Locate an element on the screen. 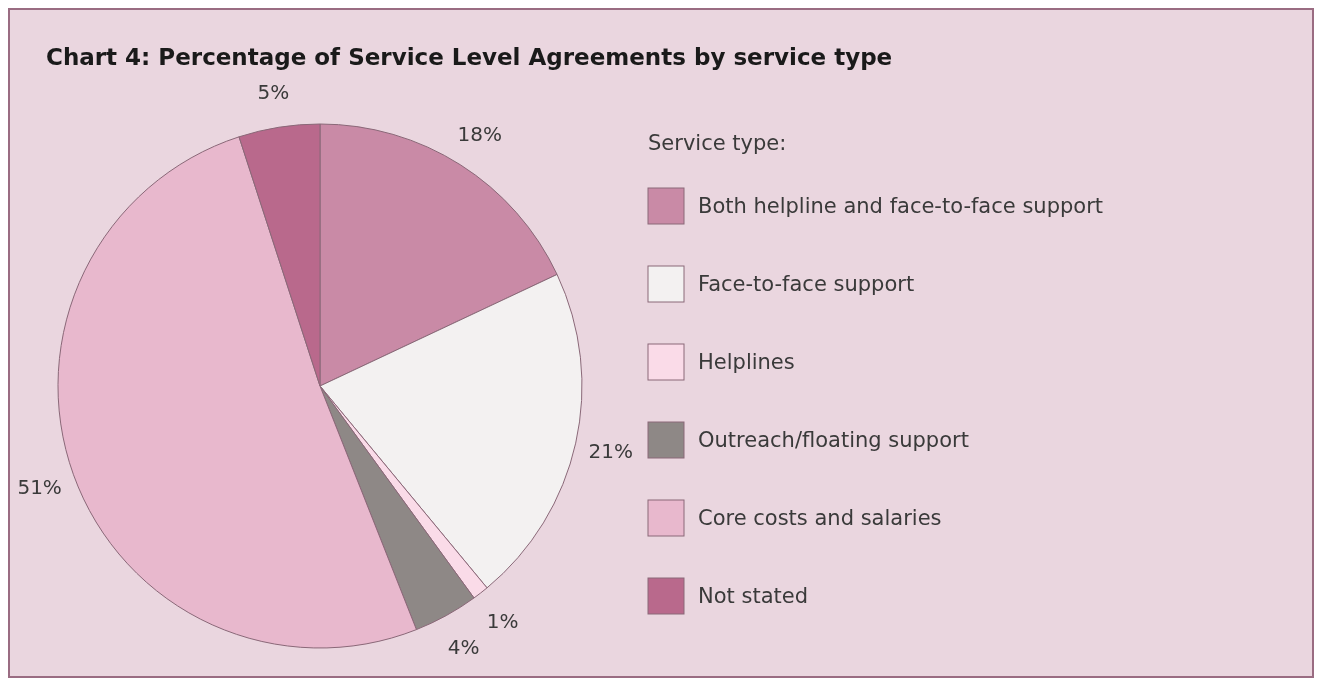  legend-label: Core costs and salaries is located at coordinates (820, 518).